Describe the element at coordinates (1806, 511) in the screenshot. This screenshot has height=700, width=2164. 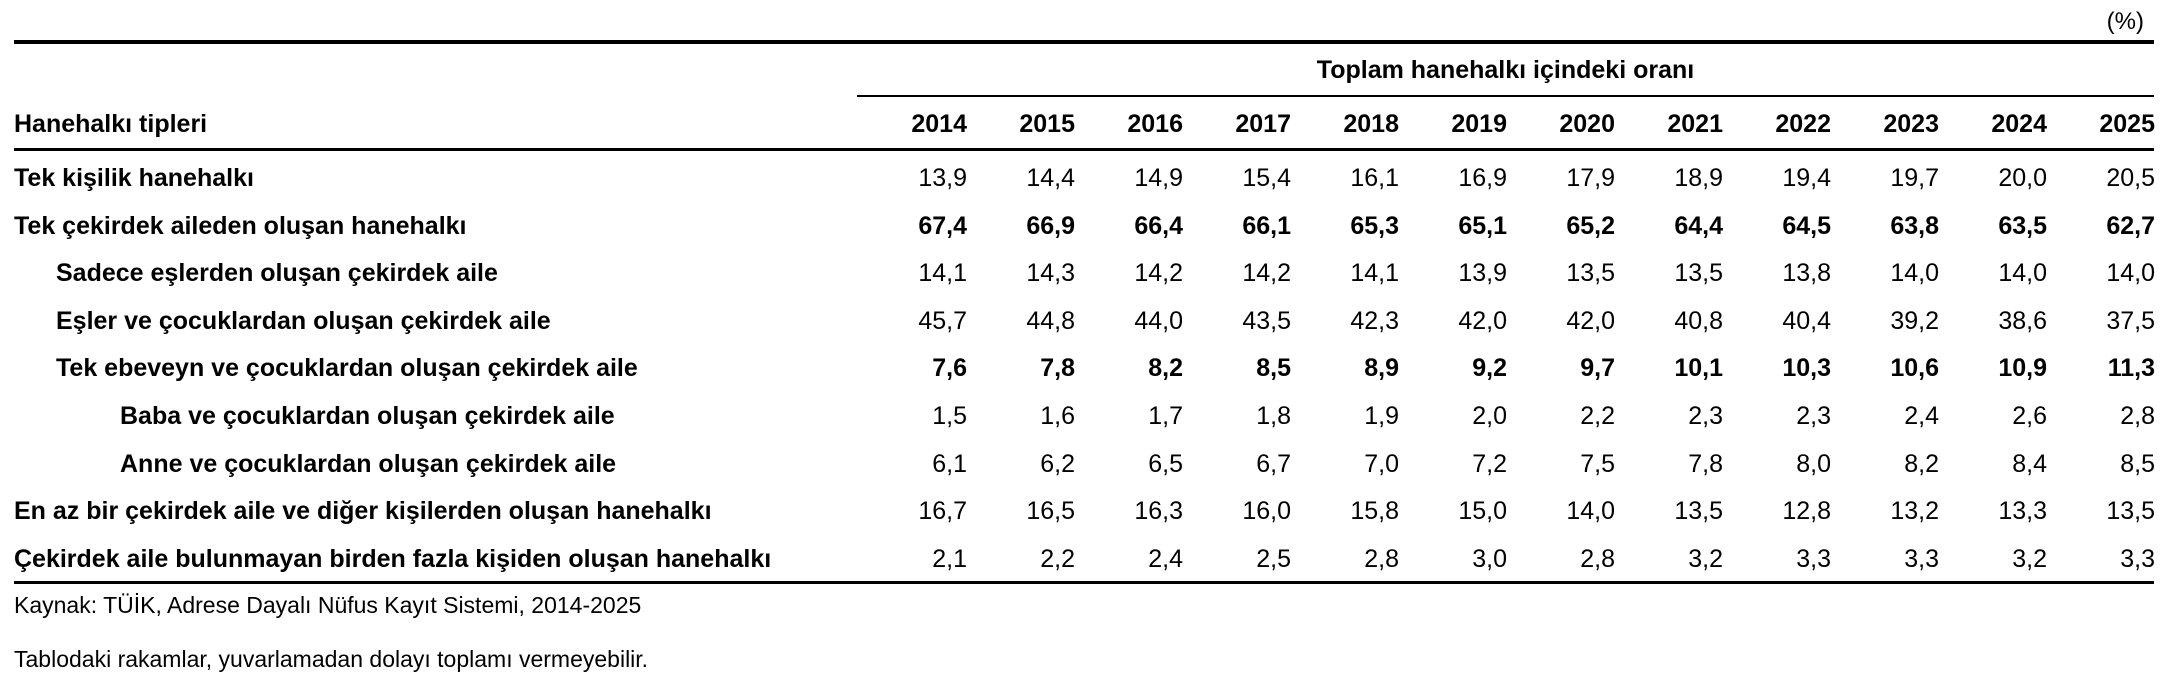
I see `table-cell: 12,8` at that location.